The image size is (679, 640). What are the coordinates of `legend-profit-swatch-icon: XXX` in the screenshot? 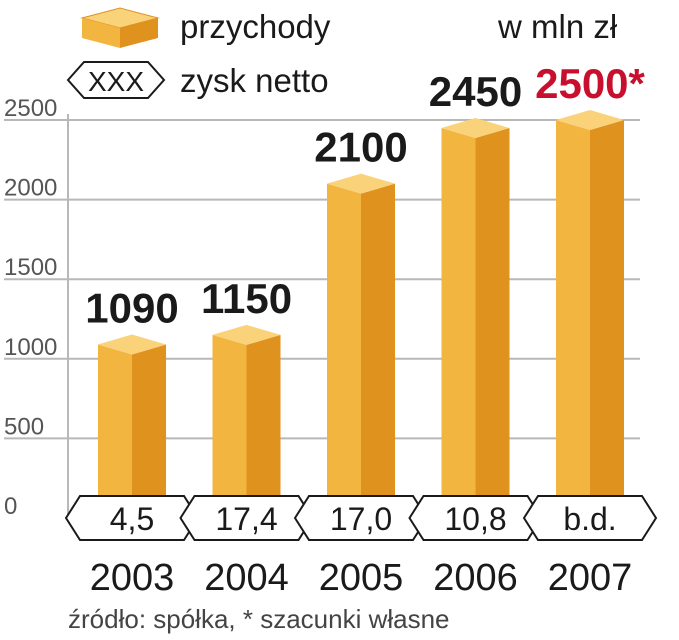 It's located at (116, 80).